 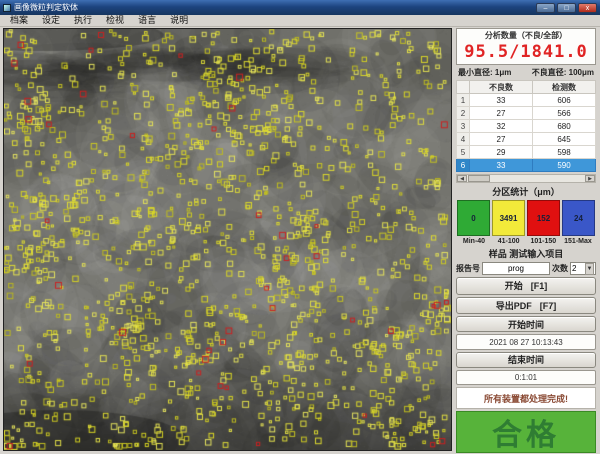 What do you see at coordinates (7, 7) in the screenshot?
I see `app-icon` at bounding box center [7, 7].